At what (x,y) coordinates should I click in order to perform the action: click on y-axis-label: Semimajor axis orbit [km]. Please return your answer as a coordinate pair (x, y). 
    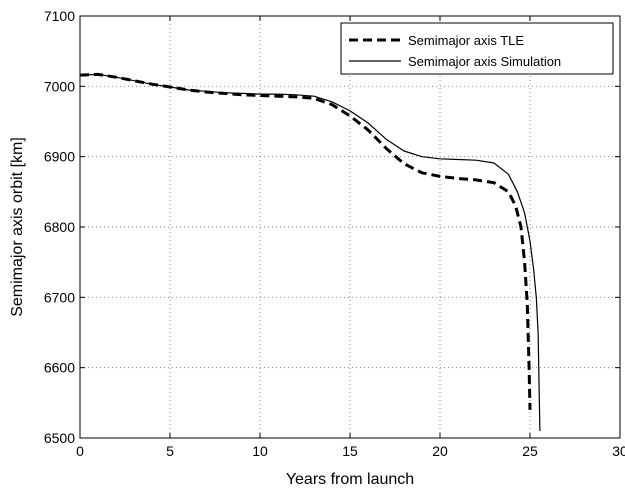
    Looking at the image, I should click on (17, 227).